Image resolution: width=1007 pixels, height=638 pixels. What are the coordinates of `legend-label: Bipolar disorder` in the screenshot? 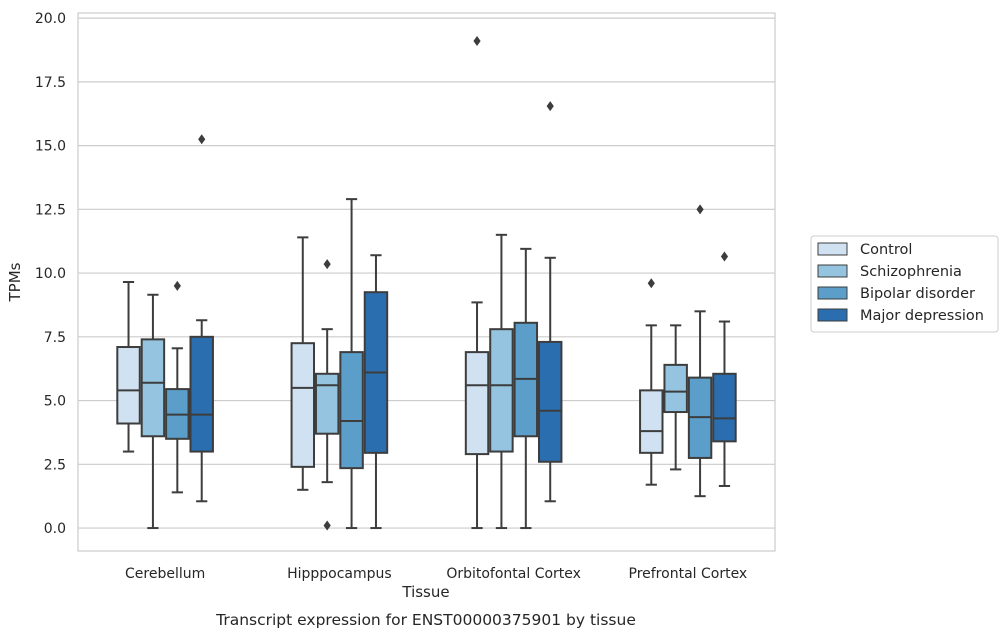 It's located at (917, 294).